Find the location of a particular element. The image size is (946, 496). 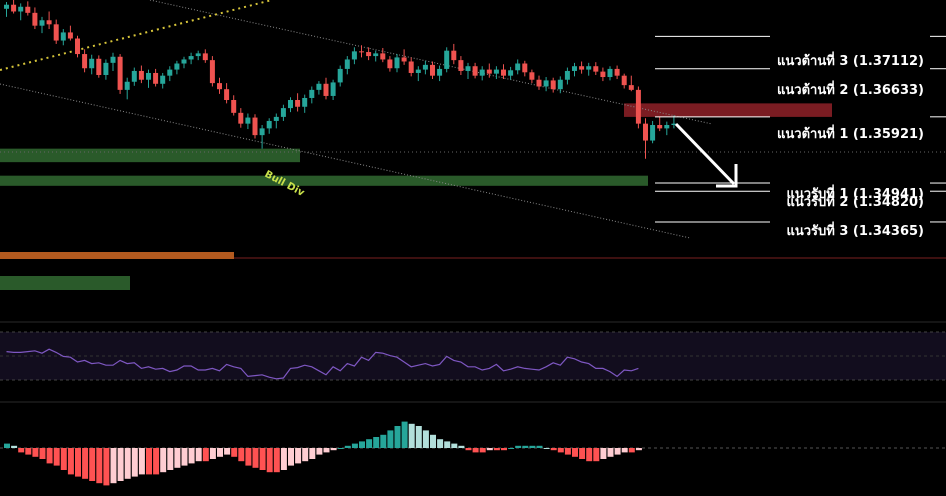

level-label: แนวรับที่ 1 (1.34941) is located at coordinates (855, 193).